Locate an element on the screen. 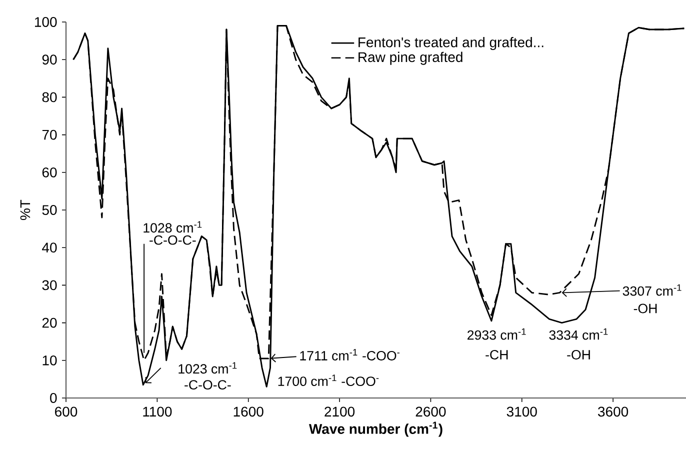 Image resolution: width=686 pixels, height=450 pixels. y-axis-title: %T is located at coordinates (25, 210).